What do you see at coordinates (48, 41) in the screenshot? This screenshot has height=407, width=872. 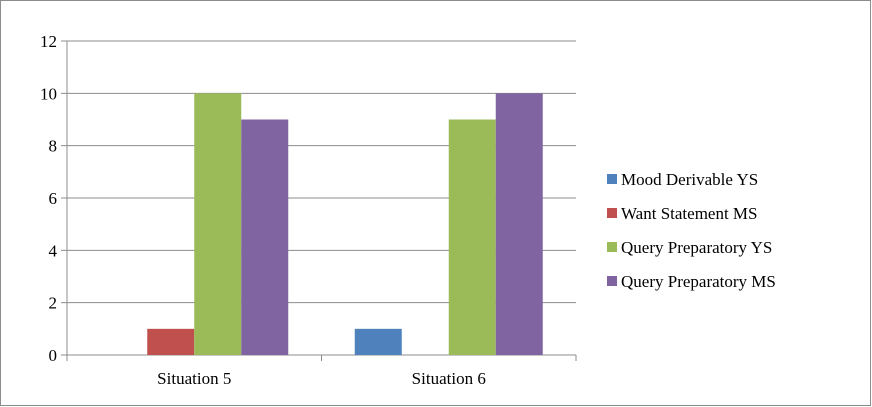 I see `y-tick-label: 12` at bounding box center [48, 41].